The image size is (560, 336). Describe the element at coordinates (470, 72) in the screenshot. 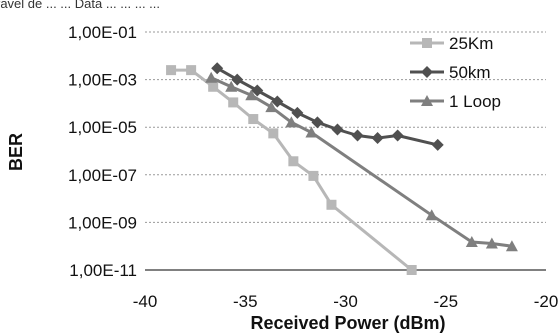

I see `legend-label: 50km` at that location.